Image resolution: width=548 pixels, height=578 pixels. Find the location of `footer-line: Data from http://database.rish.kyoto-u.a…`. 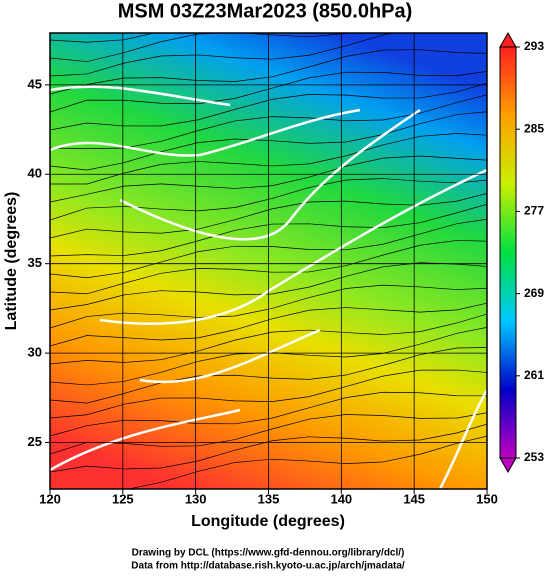

footer-line: Data from http://database.rish.kyoto-u.a… is located at coordinates (268, 566).